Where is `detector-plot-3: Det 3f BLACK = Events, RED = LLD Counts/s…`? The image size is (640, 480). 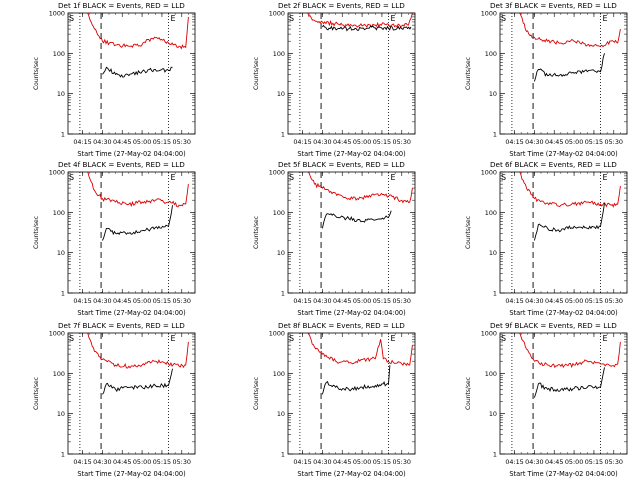
detector-plot-3: Det 3f BLACK = Events, RED = LLD Counts/s… is located at coordinates (546, 79).